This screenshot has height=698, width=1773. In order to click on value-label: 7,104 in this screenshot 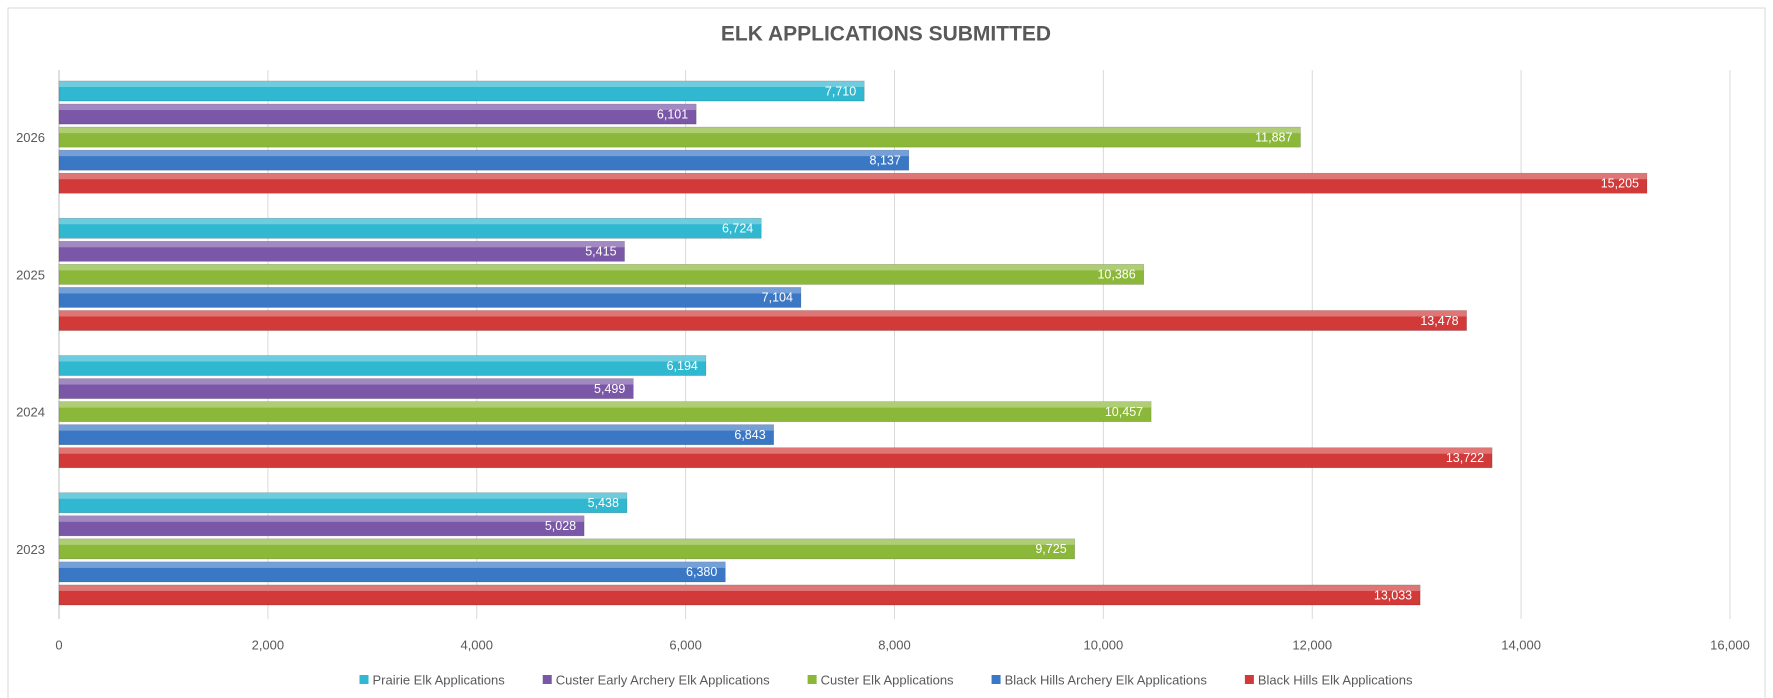, I will do `click(777, 298)`.